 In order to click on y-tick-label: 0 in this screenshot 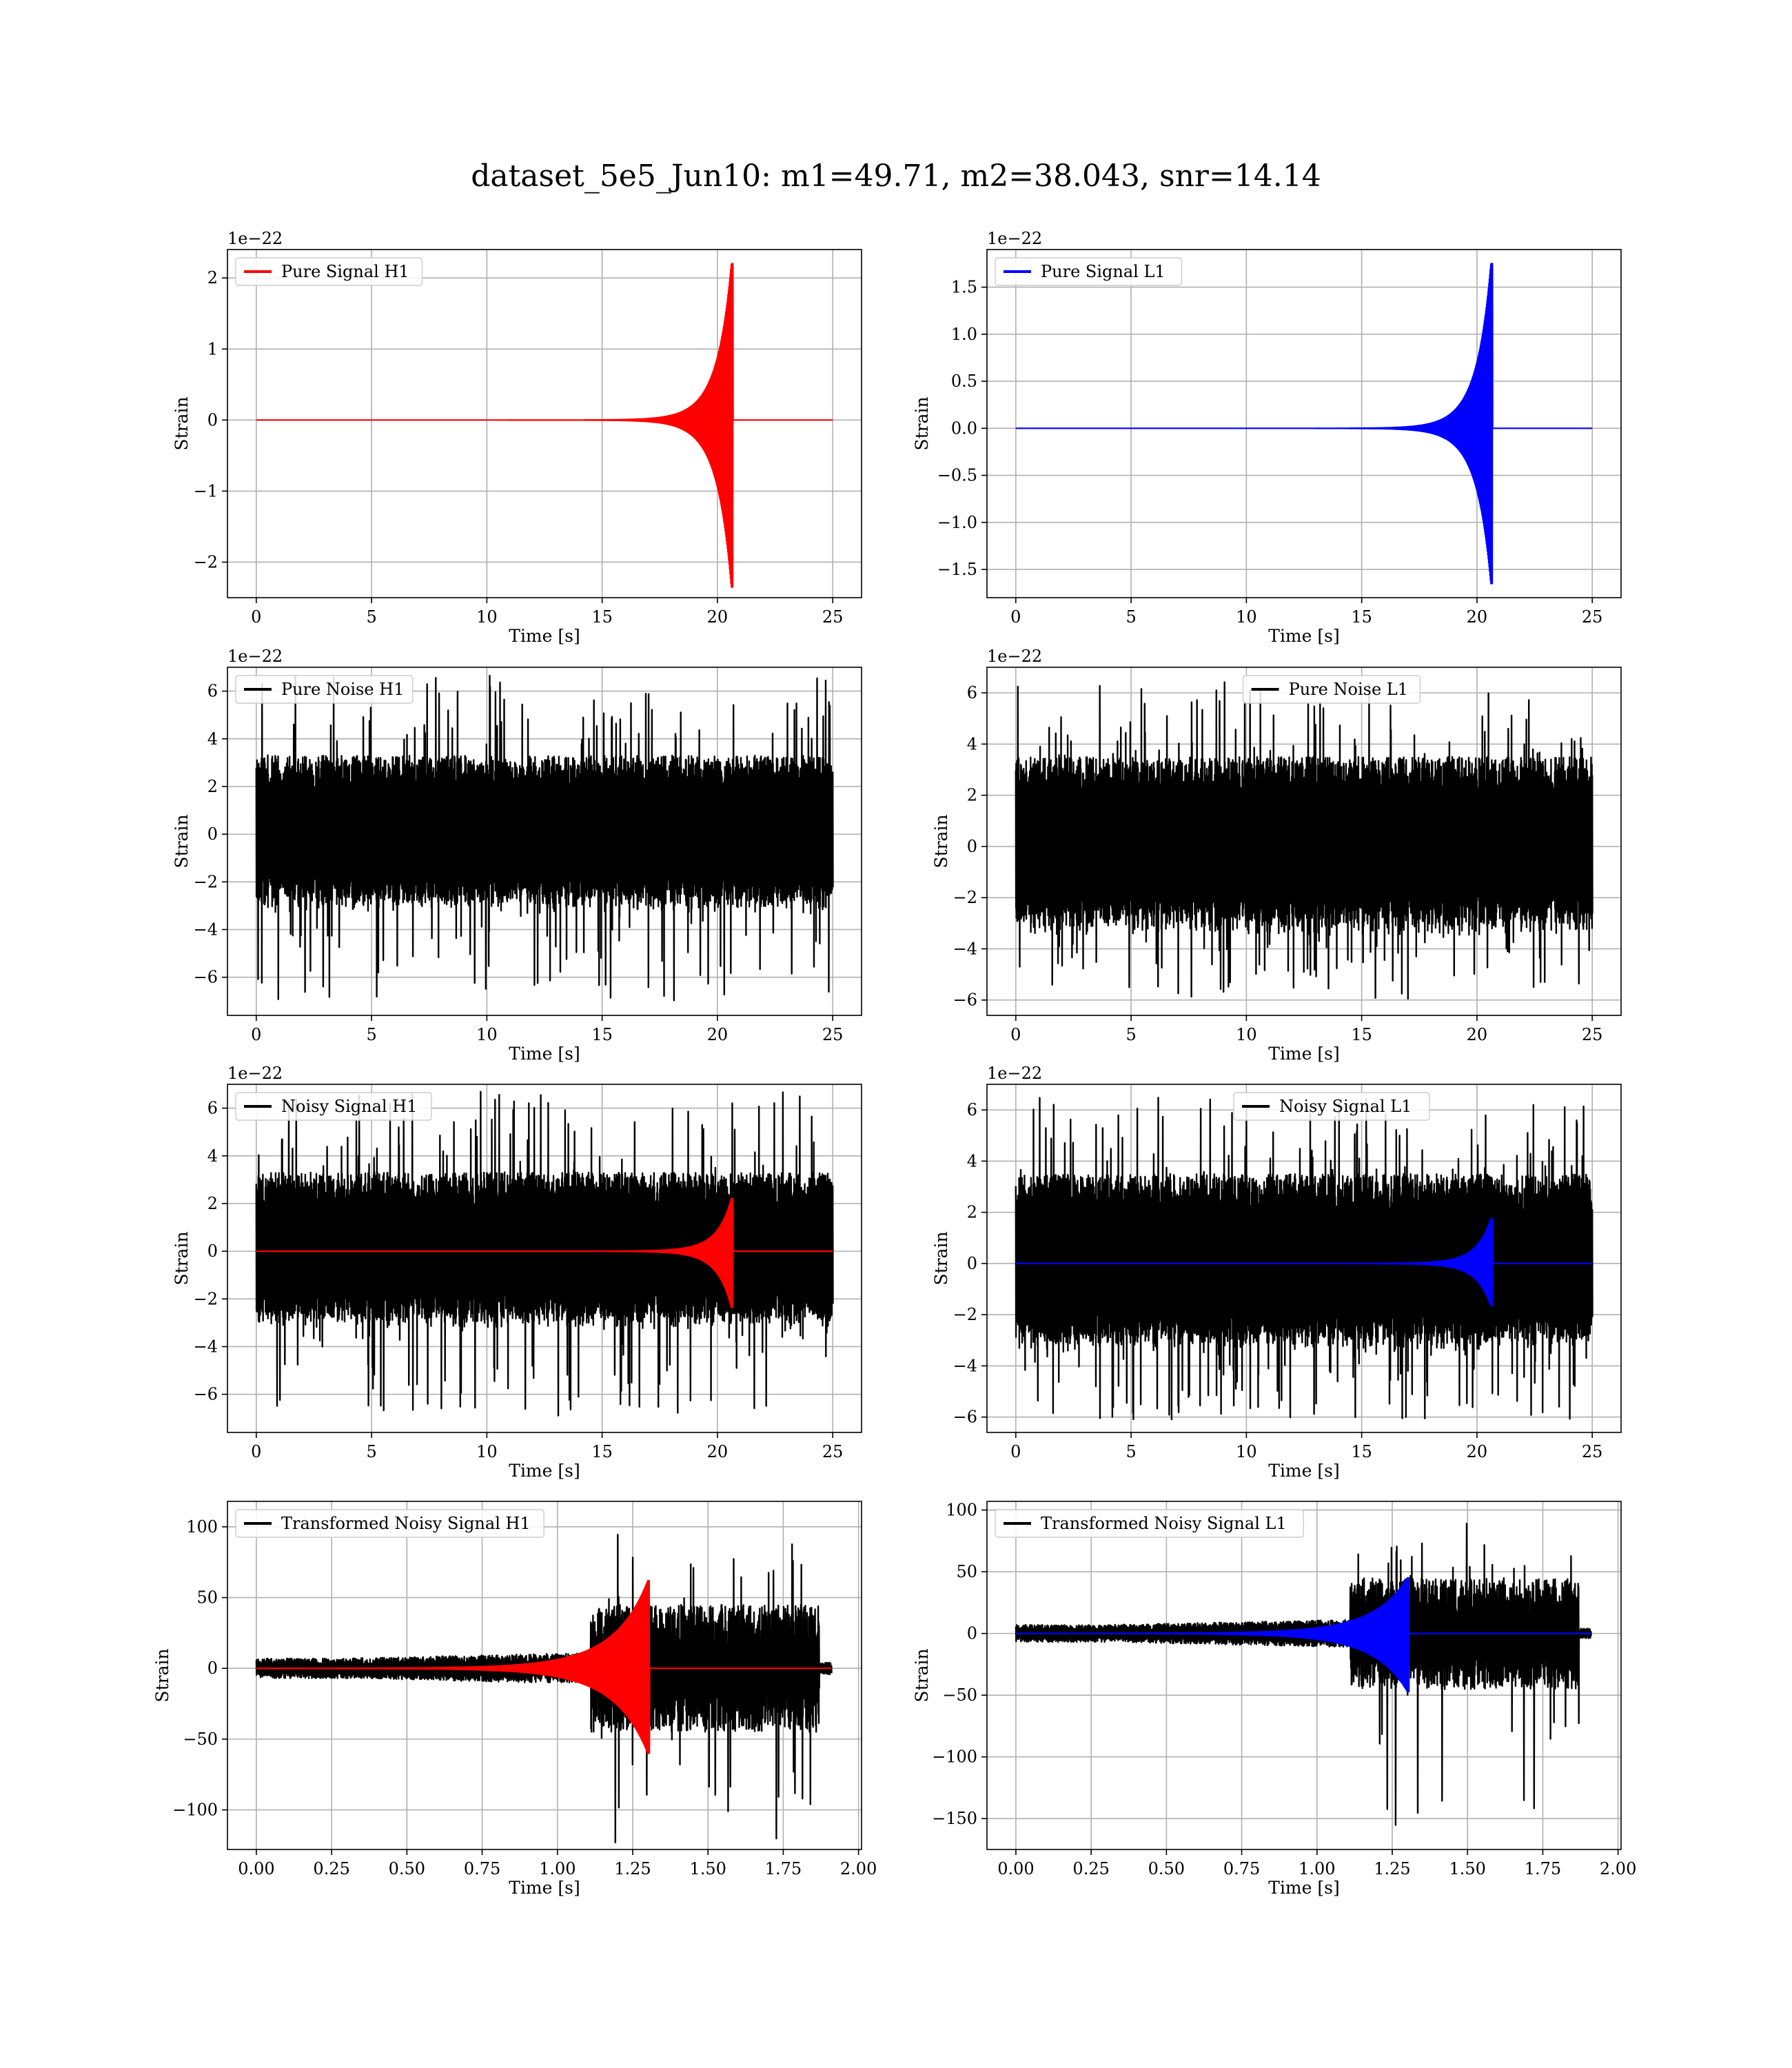, I will do `click(212, 419)`.